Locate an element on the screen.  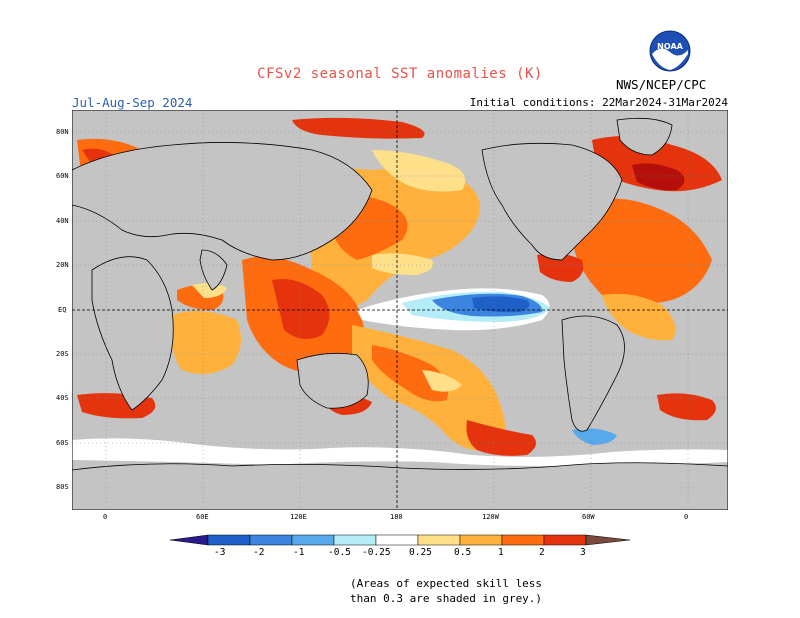
color-scale-legend is located at coordinates (400, 540).